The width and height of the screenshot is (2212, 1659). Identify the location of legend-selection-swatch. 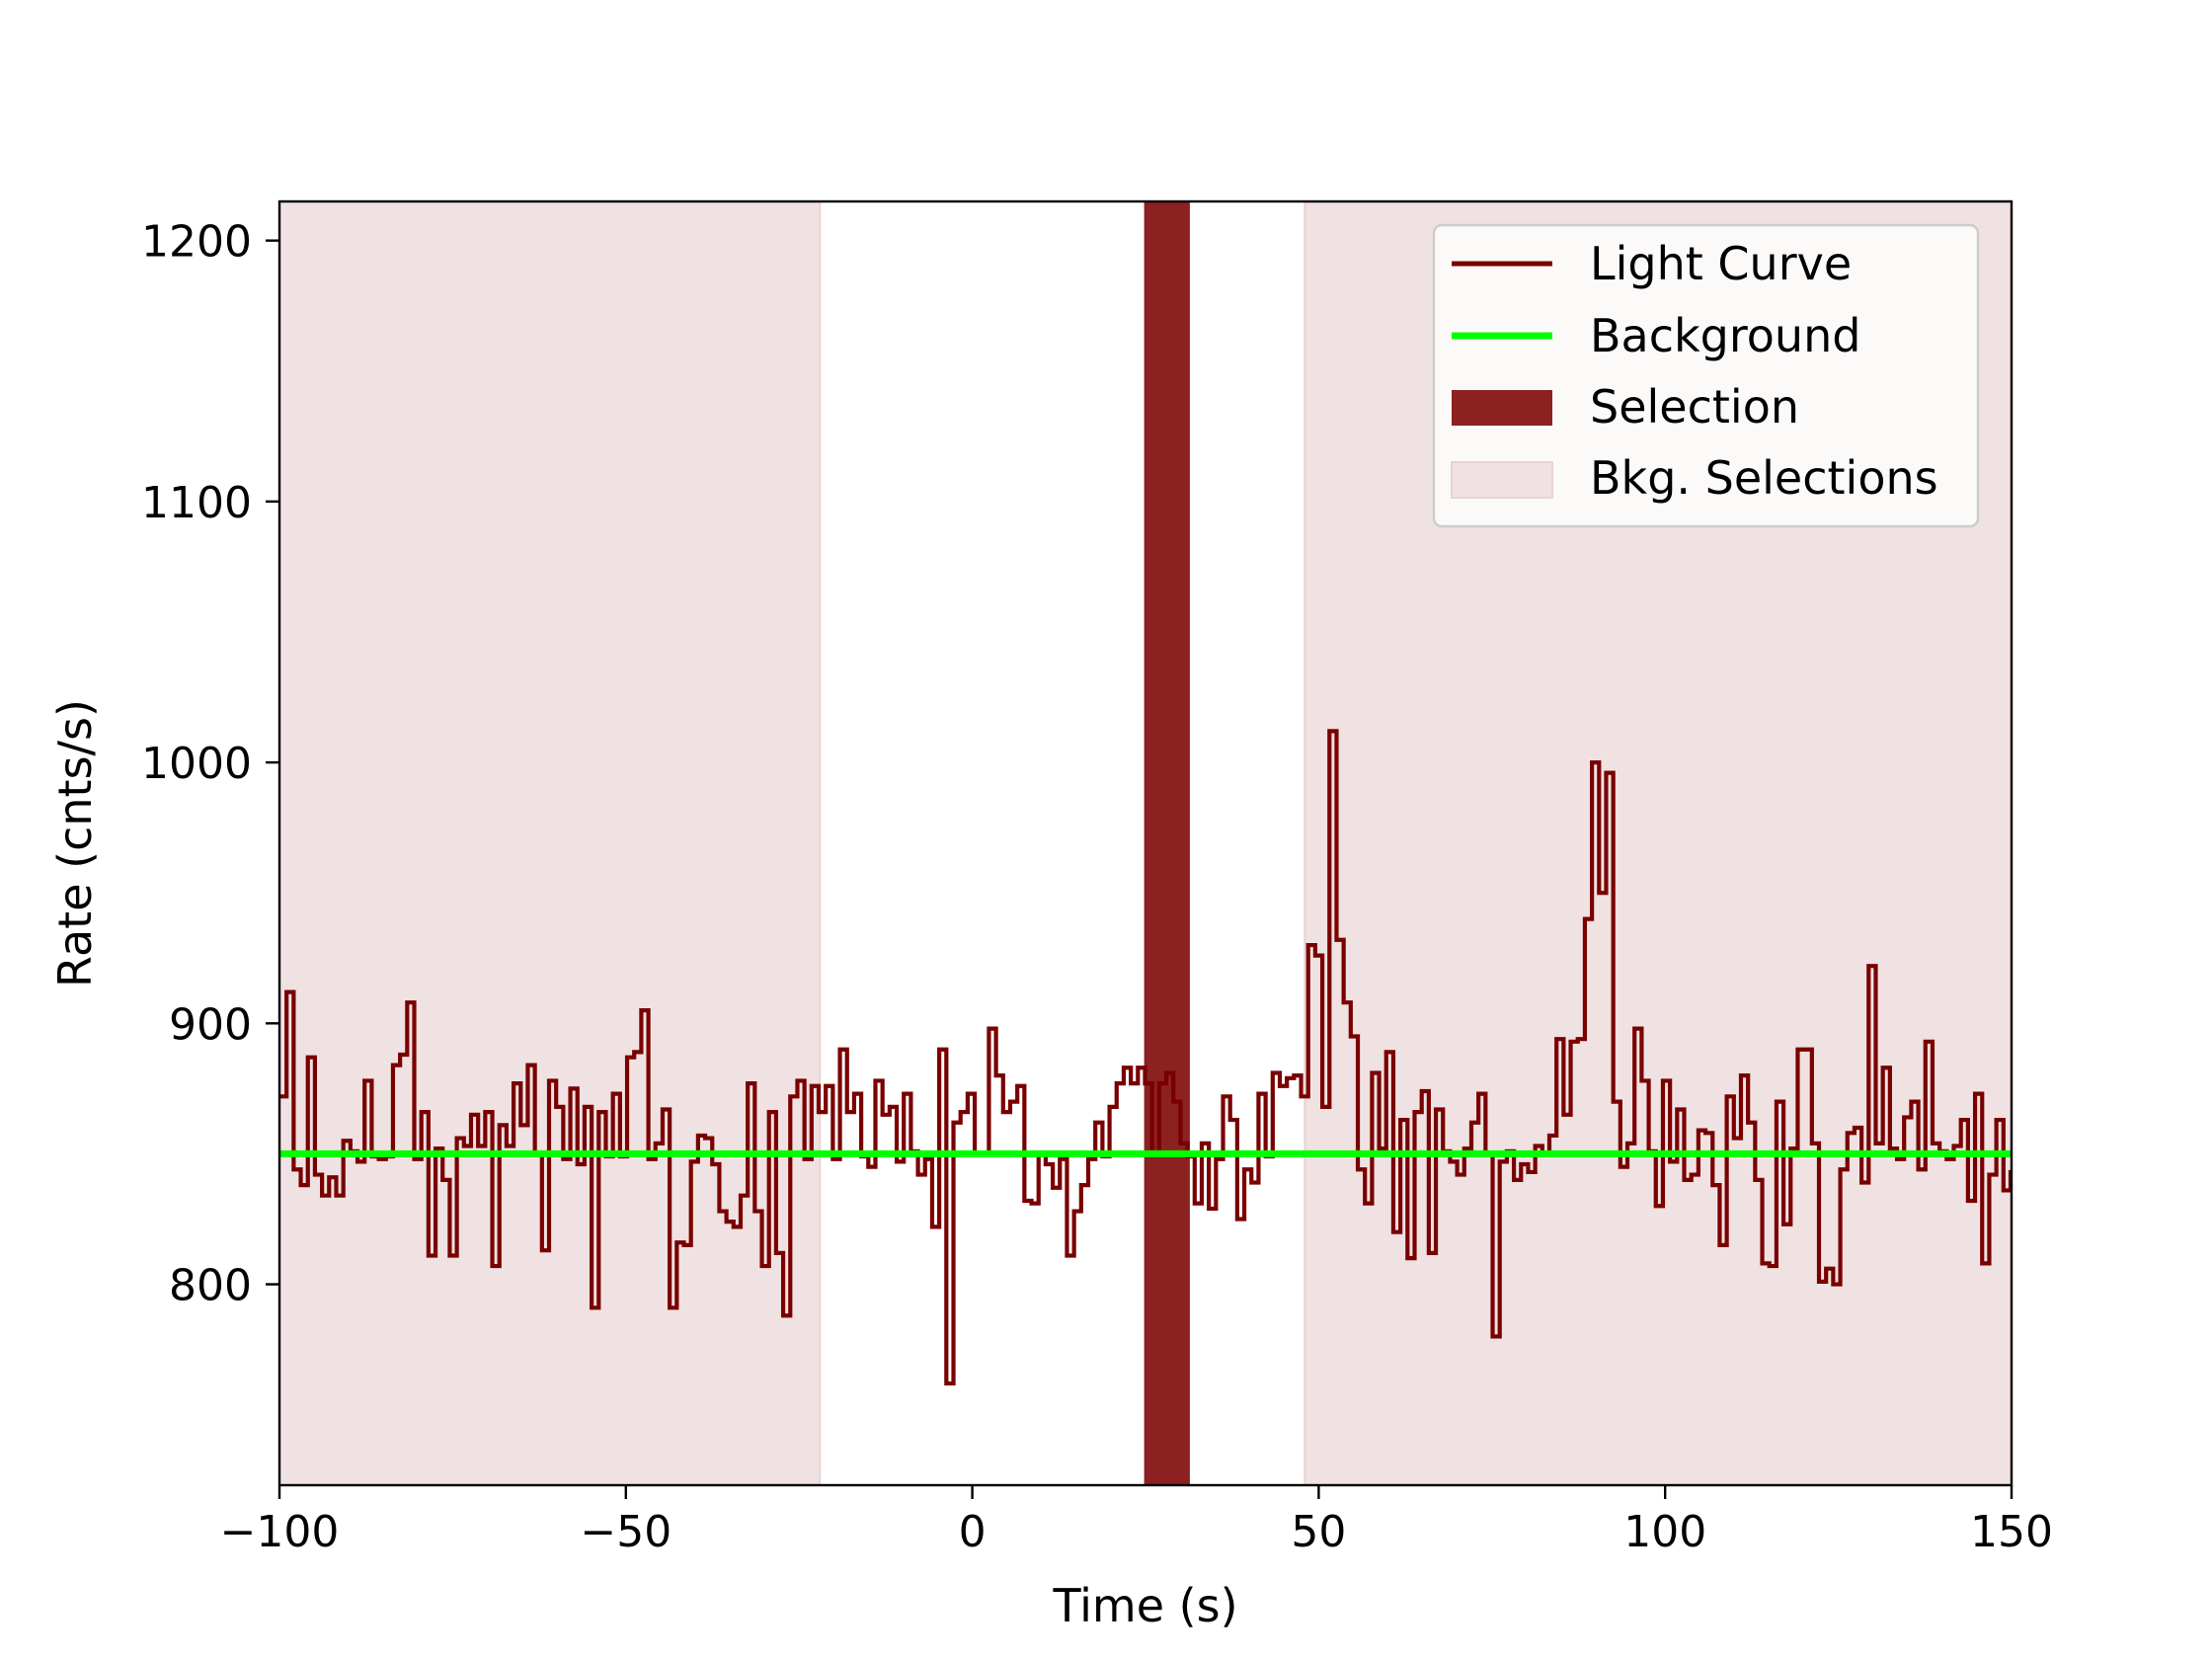
(1502, 408).